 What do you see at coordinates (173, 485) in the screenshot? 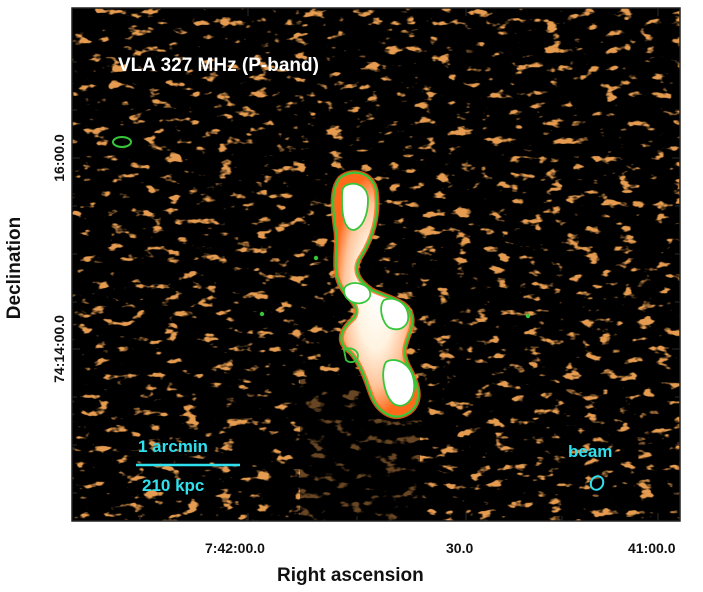
I see `scalebar-distance-label: 210 kpc` at bounding box center [173, 485].